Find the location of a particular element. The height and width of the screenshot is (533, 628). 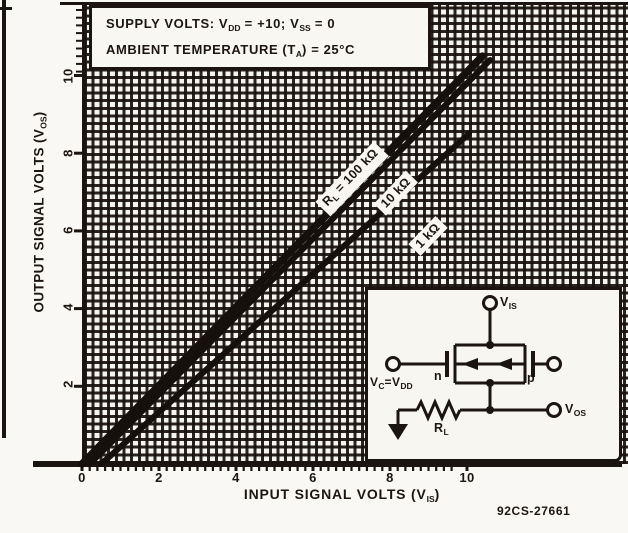

conditions-text: SUPPLY VOLTS: V is located at coordinates (167, 23).